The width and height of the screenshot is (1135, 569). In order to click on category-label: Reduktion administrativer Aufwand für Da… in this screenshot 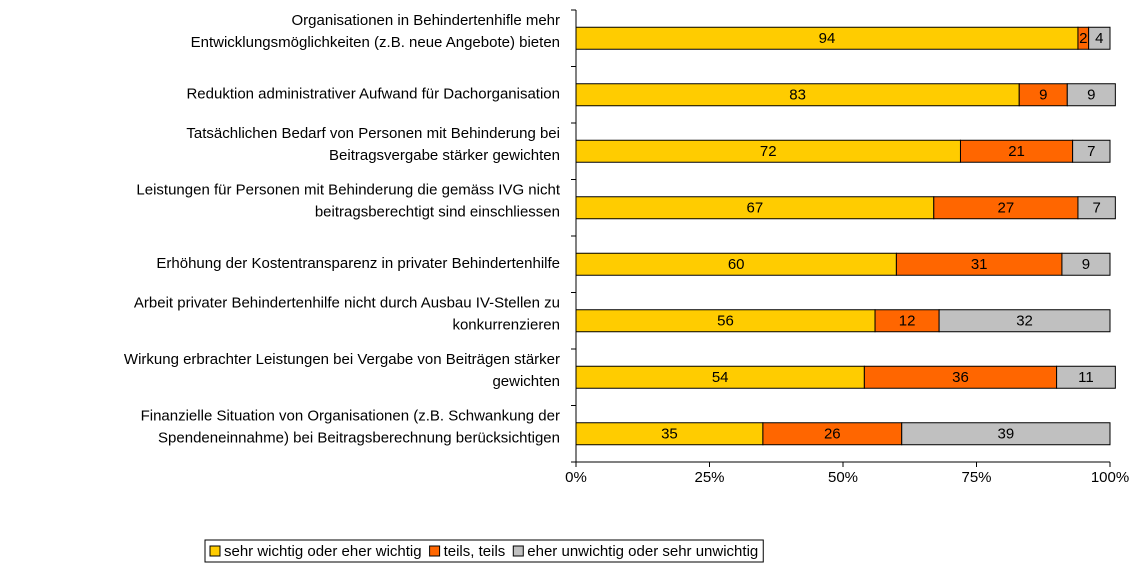, I will do `click(373, 94)`.